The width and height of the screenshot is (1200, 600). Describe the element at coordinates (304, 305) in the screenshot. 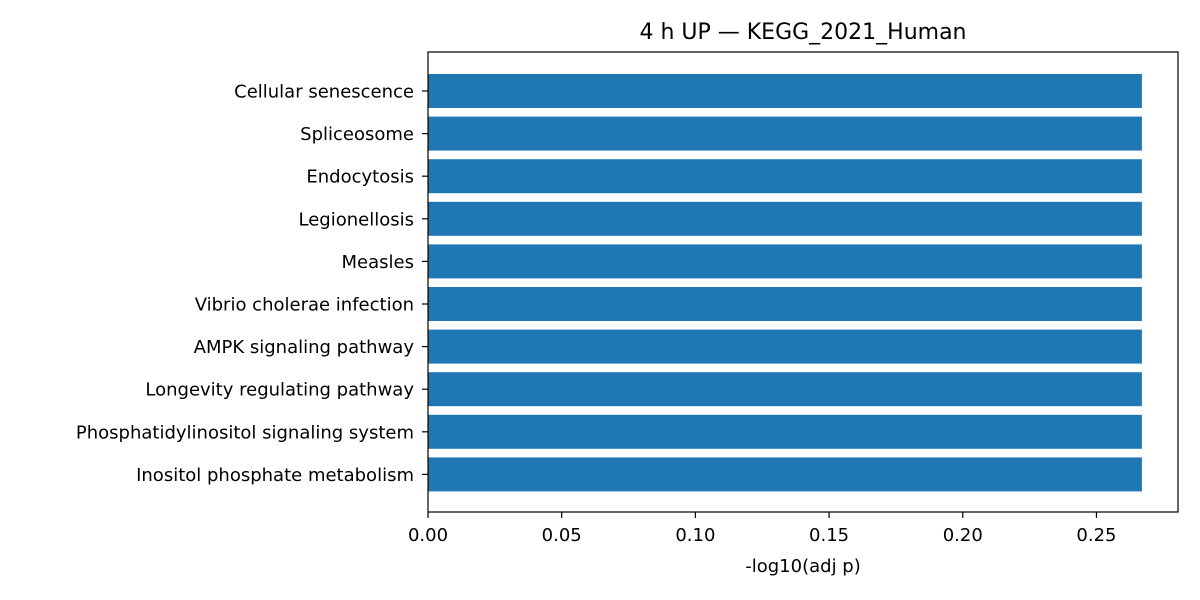

I see `y-tick-label: Vibrio cholerae infection` at that location.